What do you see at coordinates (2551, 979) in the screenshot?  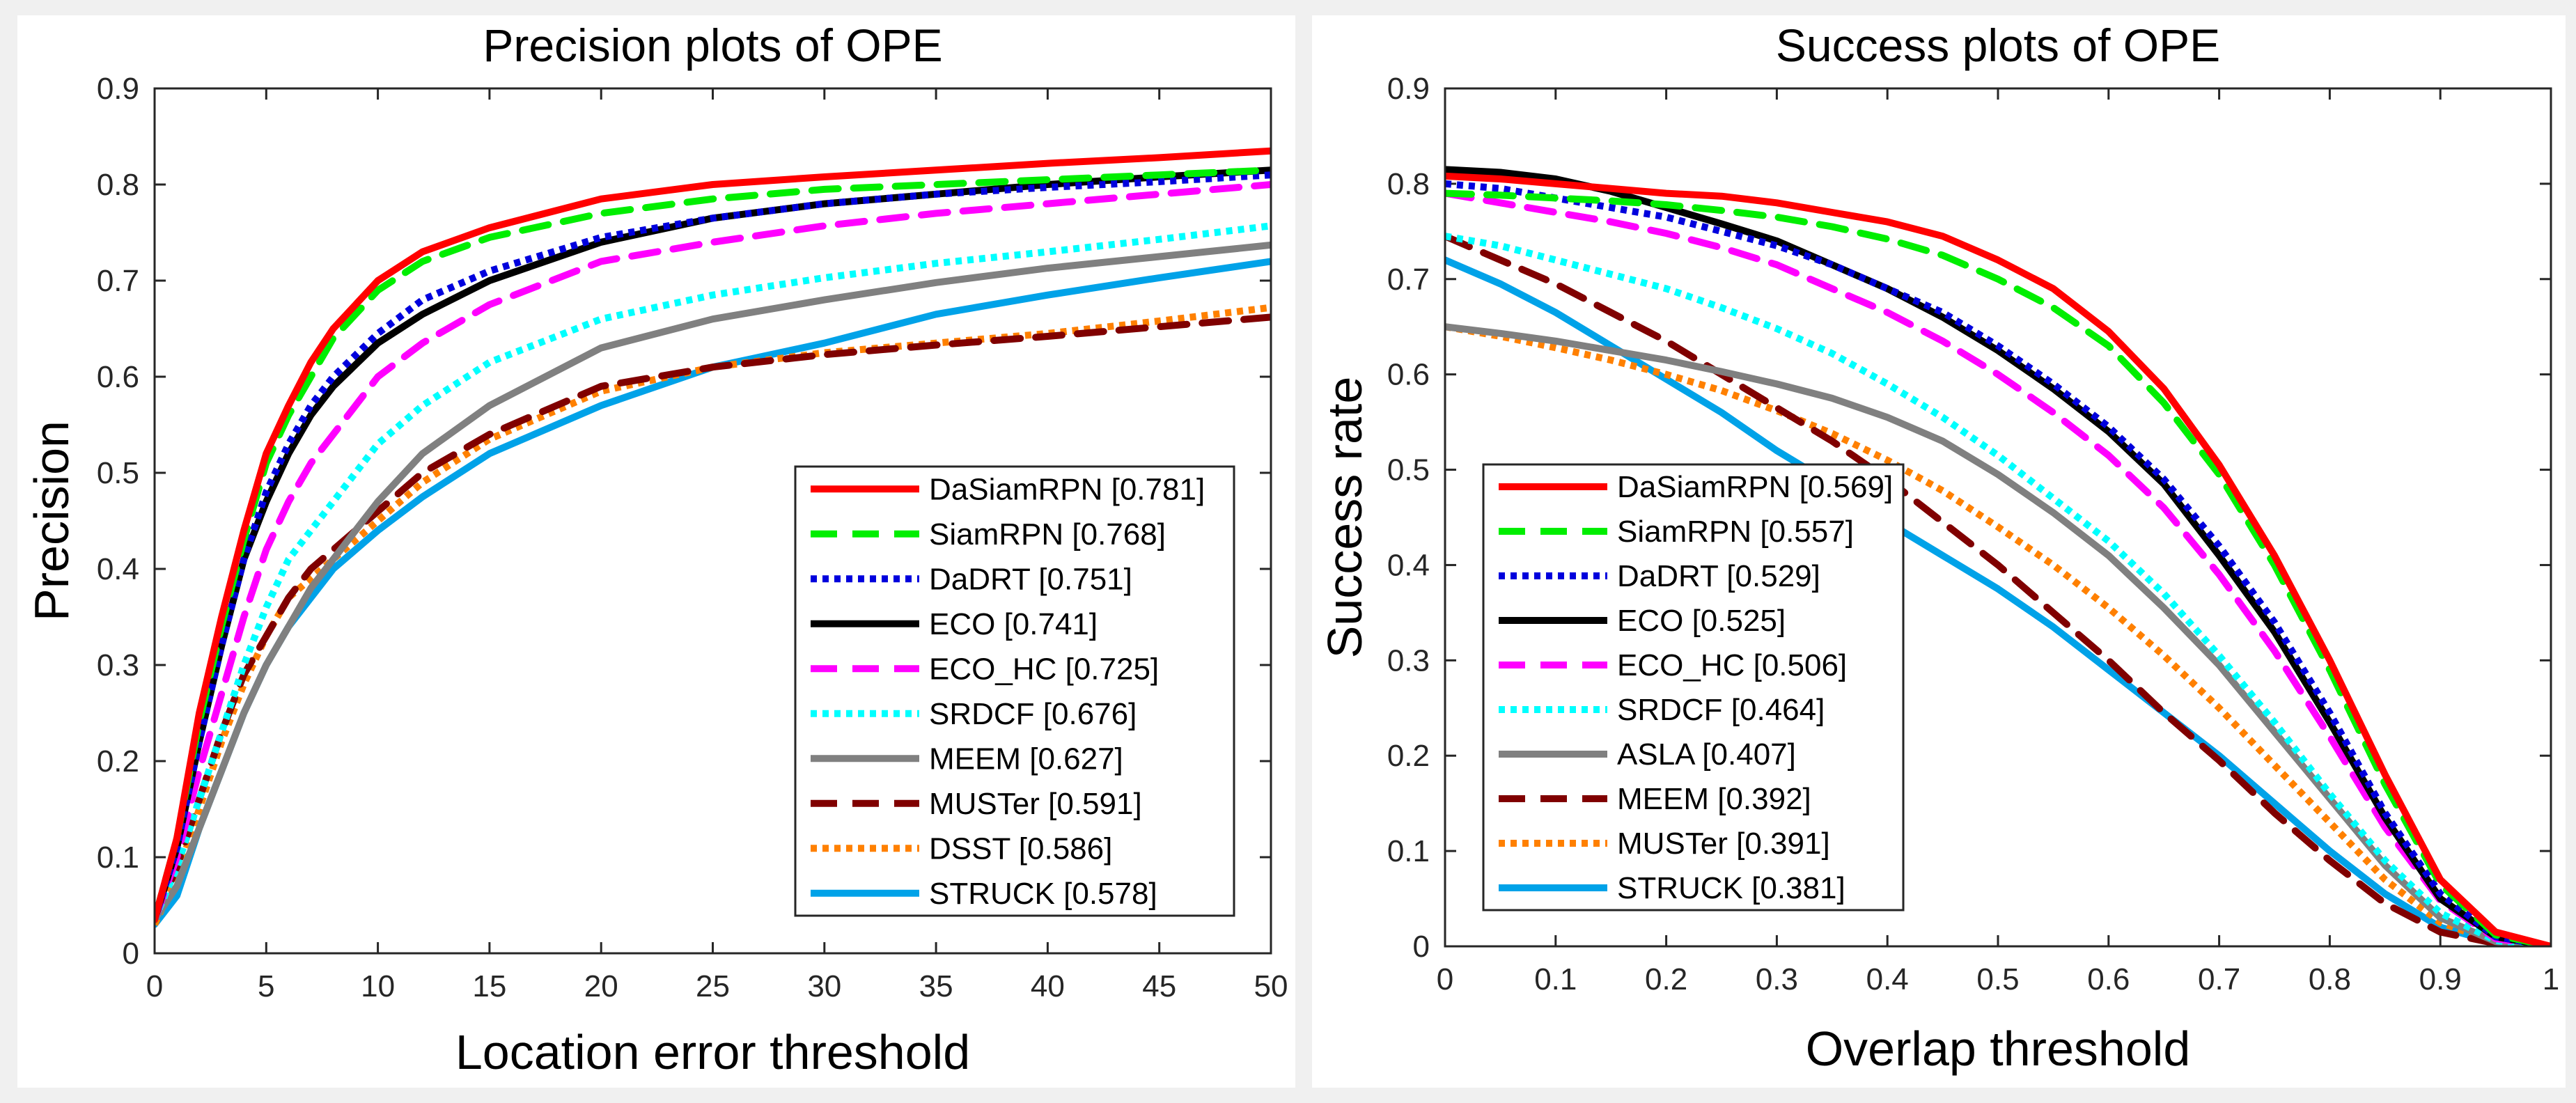 I see `success-x-tick-label: 1` at bounding box center [2551, 979].